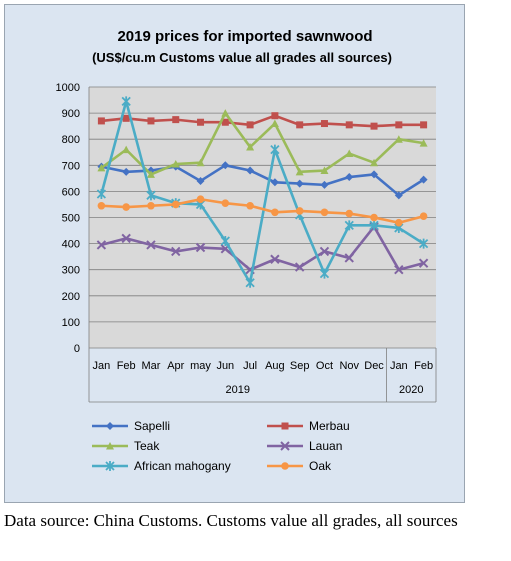 The height and width of the screenshot is (561, 511). Describe the element at coordinates (71, 219) in the screenshot. I see `y-tick-label: 500` at that location.